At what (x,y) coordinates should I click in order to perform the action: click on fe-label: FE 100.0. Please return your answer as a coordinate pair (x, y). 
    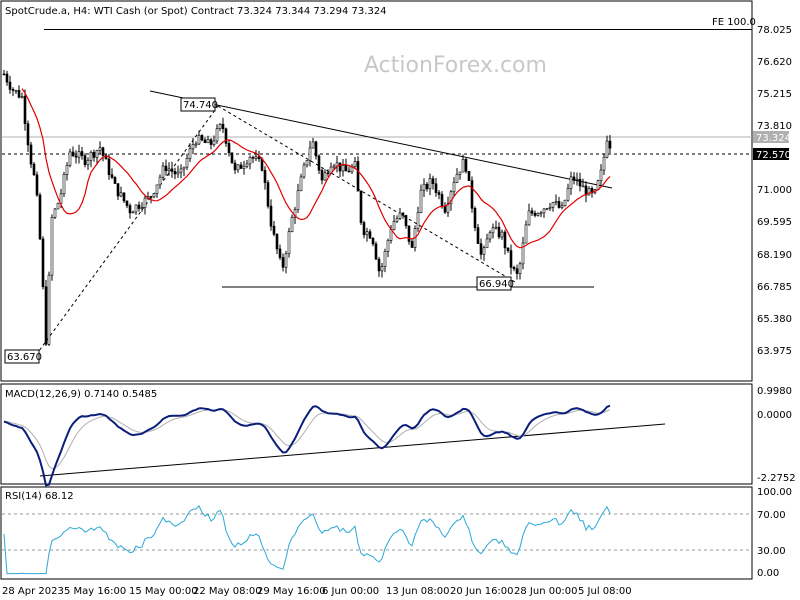
    Looking at the image, I should click on (734, 22).